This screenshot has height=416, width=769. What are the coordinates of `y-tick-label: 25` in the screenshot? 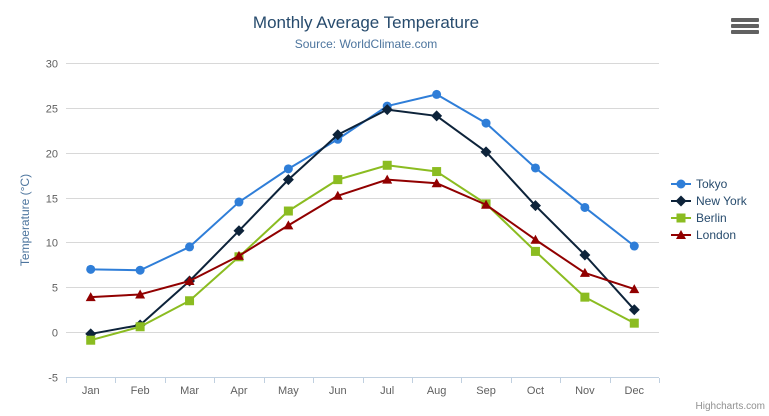 It's located at (52, 110).